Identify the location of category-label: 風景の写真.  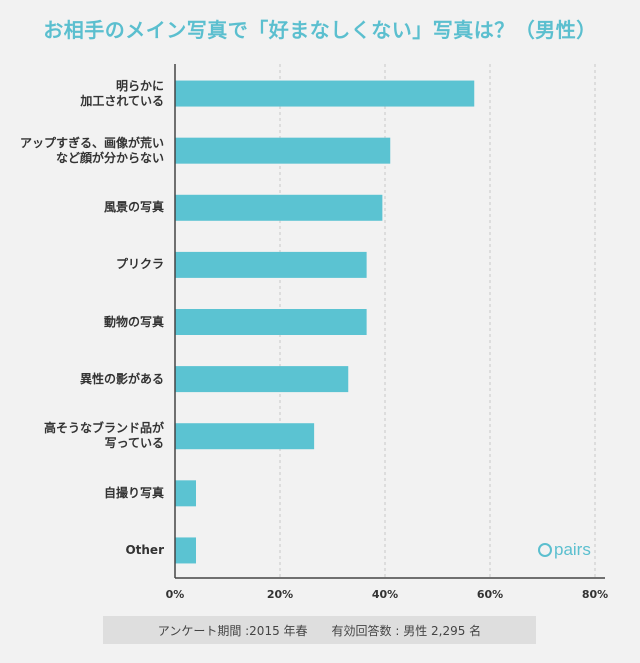
(133, 207).